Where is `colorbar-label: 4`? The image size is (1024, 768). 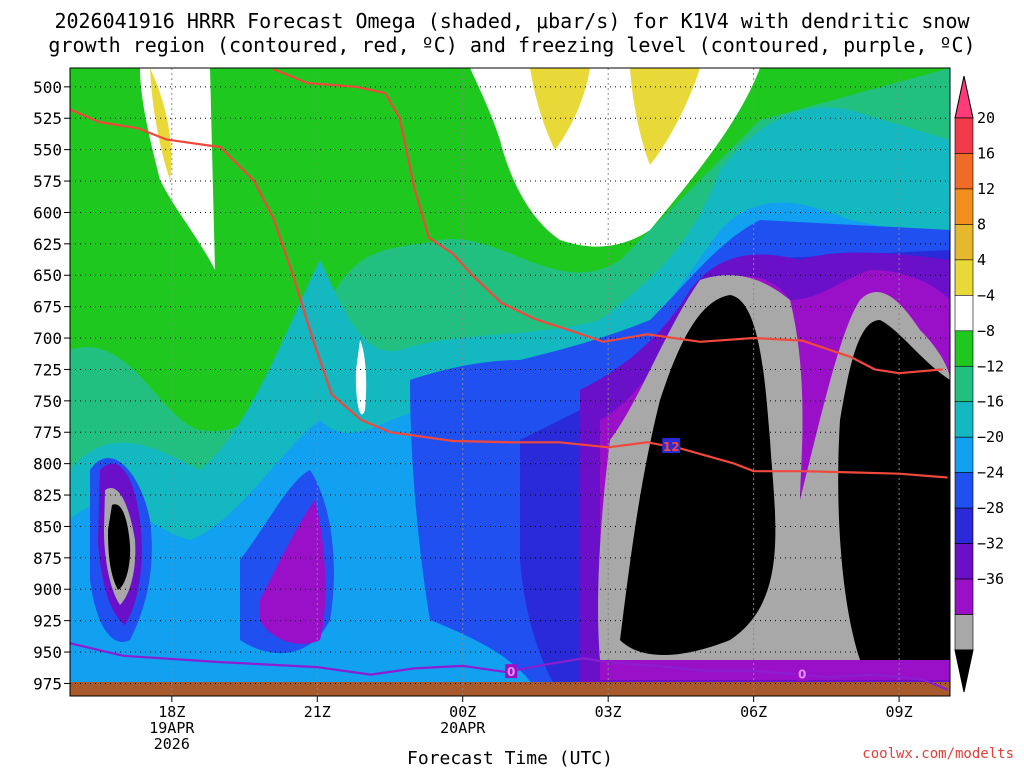
colorbar-label: 4 is located at coordinates (981, 260).